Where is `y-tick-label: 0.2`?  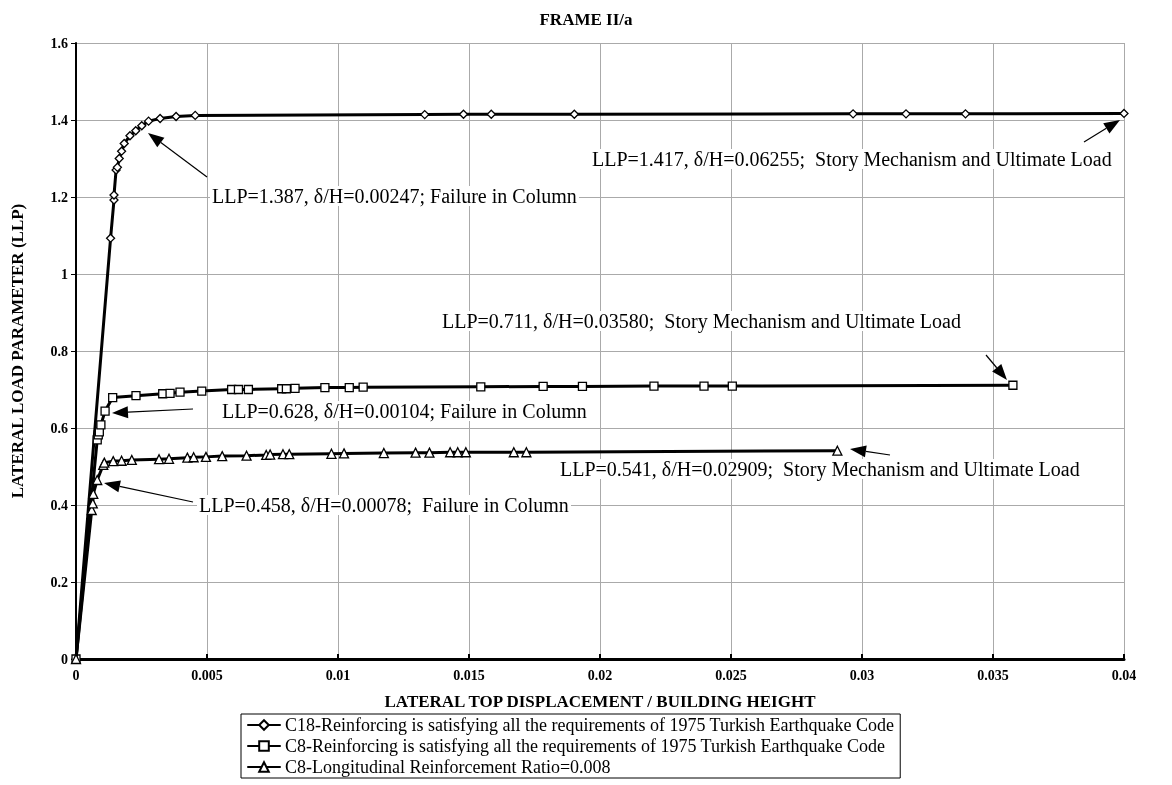
y-tick-label: 0.2 is located at coordinates (59, 582).